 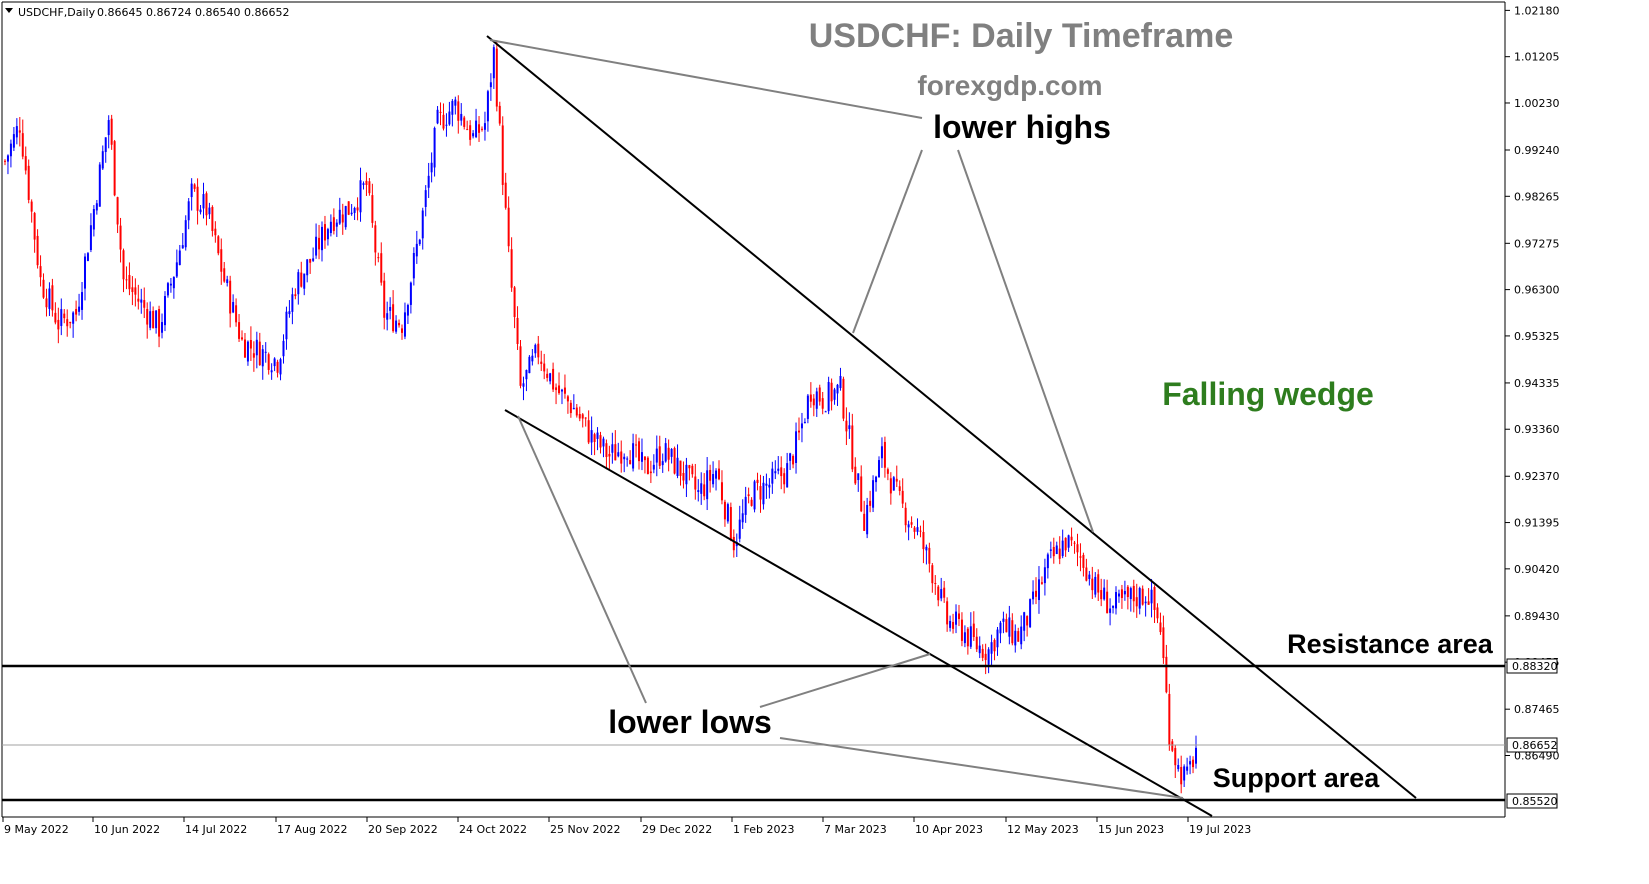 What do you see at coordinates (1537, 616) in the screenshot?
I see `y-tick-label: 0.89430` at bounding box center [1537, 616].